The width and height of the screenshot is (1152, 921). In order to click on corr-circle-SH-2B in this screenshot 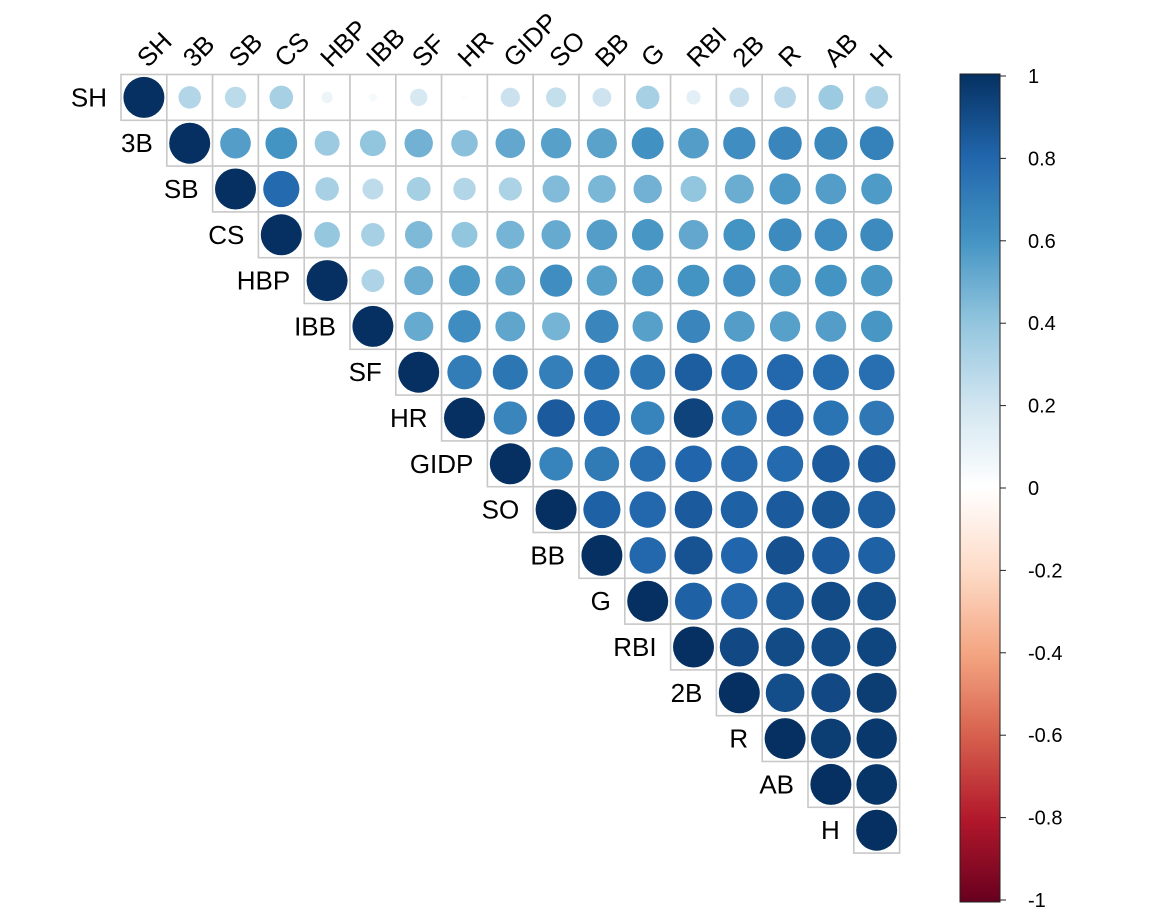, I will do `click(739, 97)`.